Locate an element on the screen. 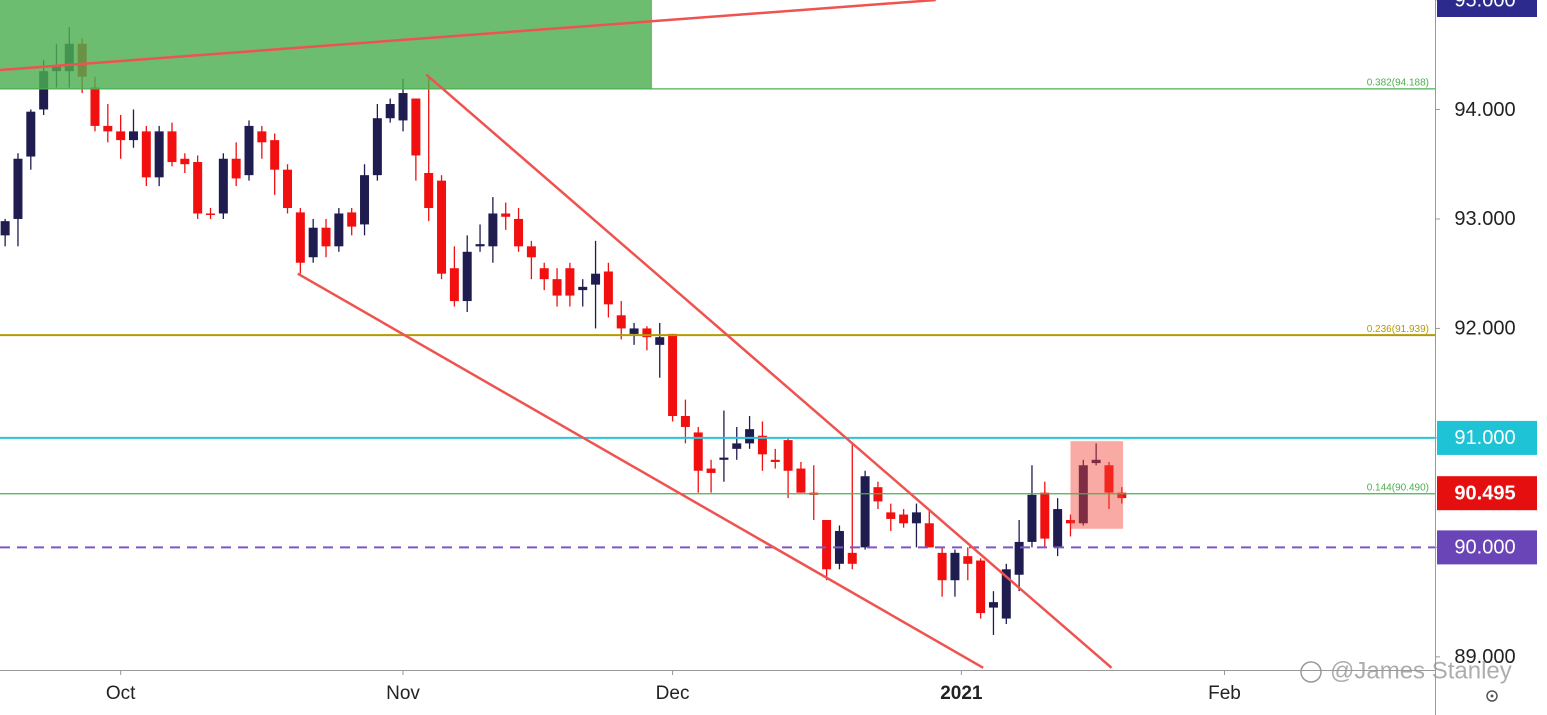 The height and width of the screenshot is (715, 1547). y-tick-label: 91.000 is located at coordinates (1484, 438).